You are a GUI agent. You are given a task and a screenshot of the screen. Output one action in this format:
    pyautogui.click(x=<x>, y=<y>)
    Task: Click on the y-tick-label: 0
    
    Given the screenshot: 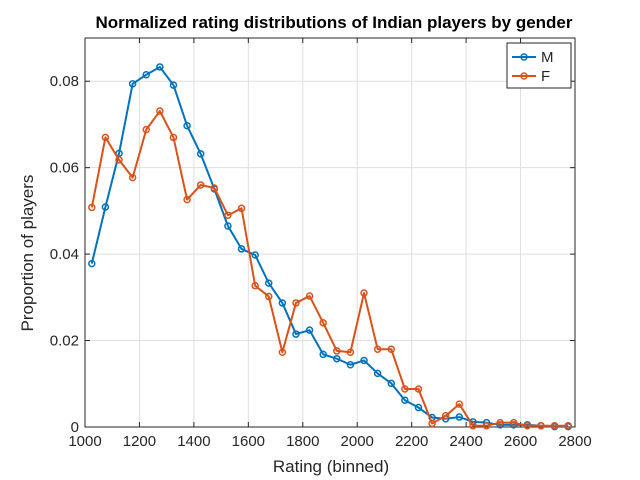 What is the action you would take?
    pyautogui.click(x=75, y=427)
    